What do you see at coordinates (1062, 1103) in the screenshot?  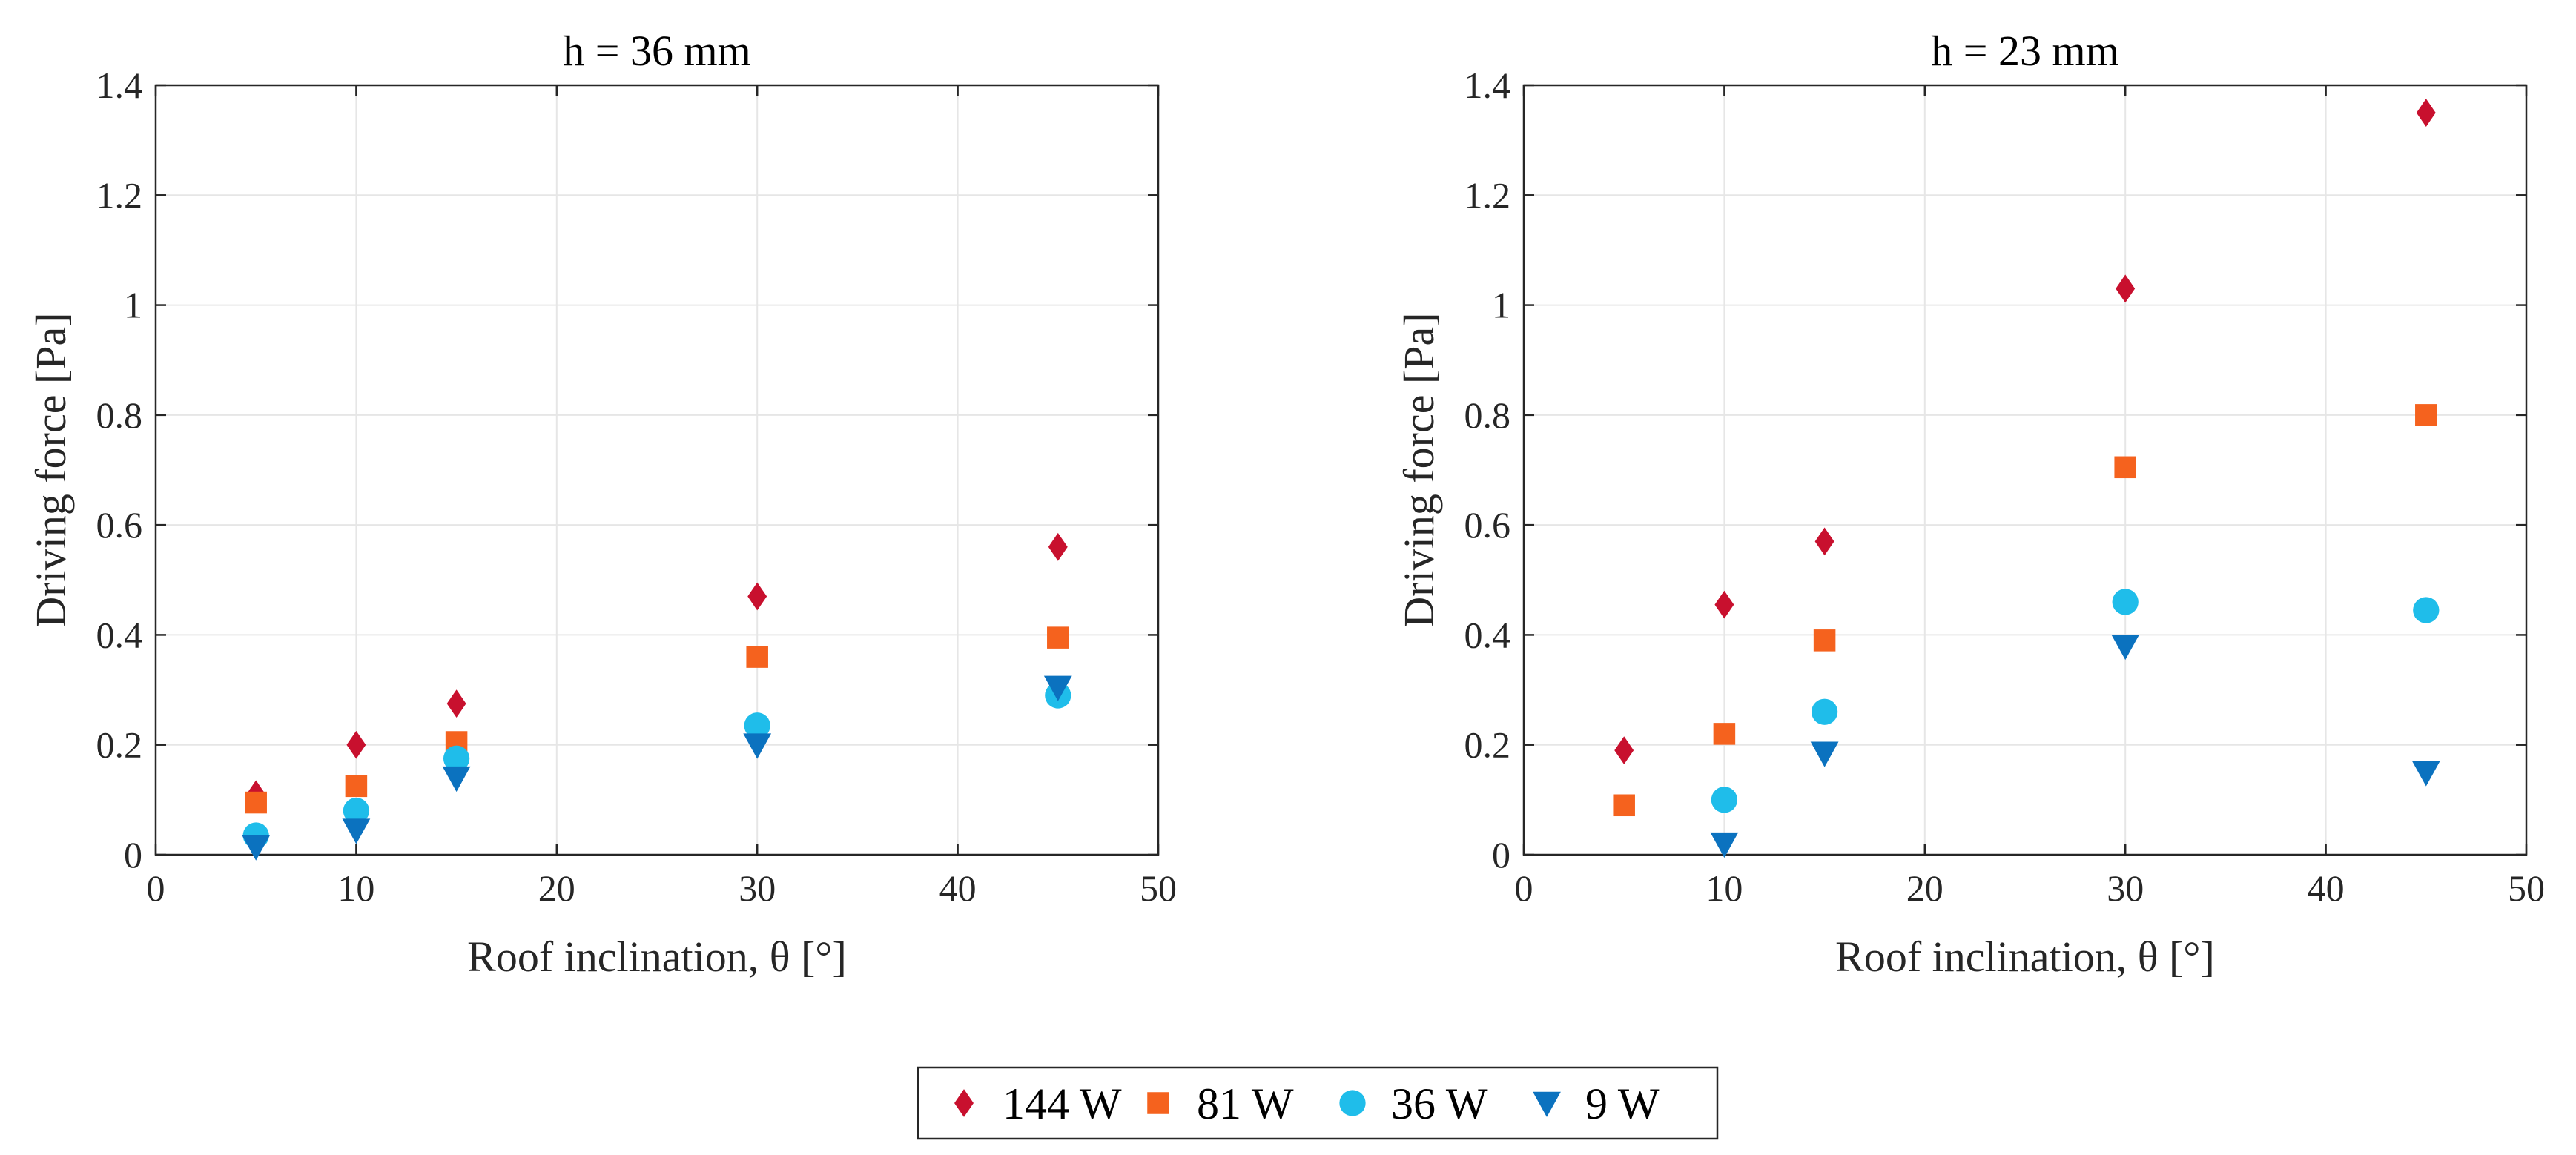 I see `legend-label-144-w: 144 W` at bounding box center [1062, 1103].